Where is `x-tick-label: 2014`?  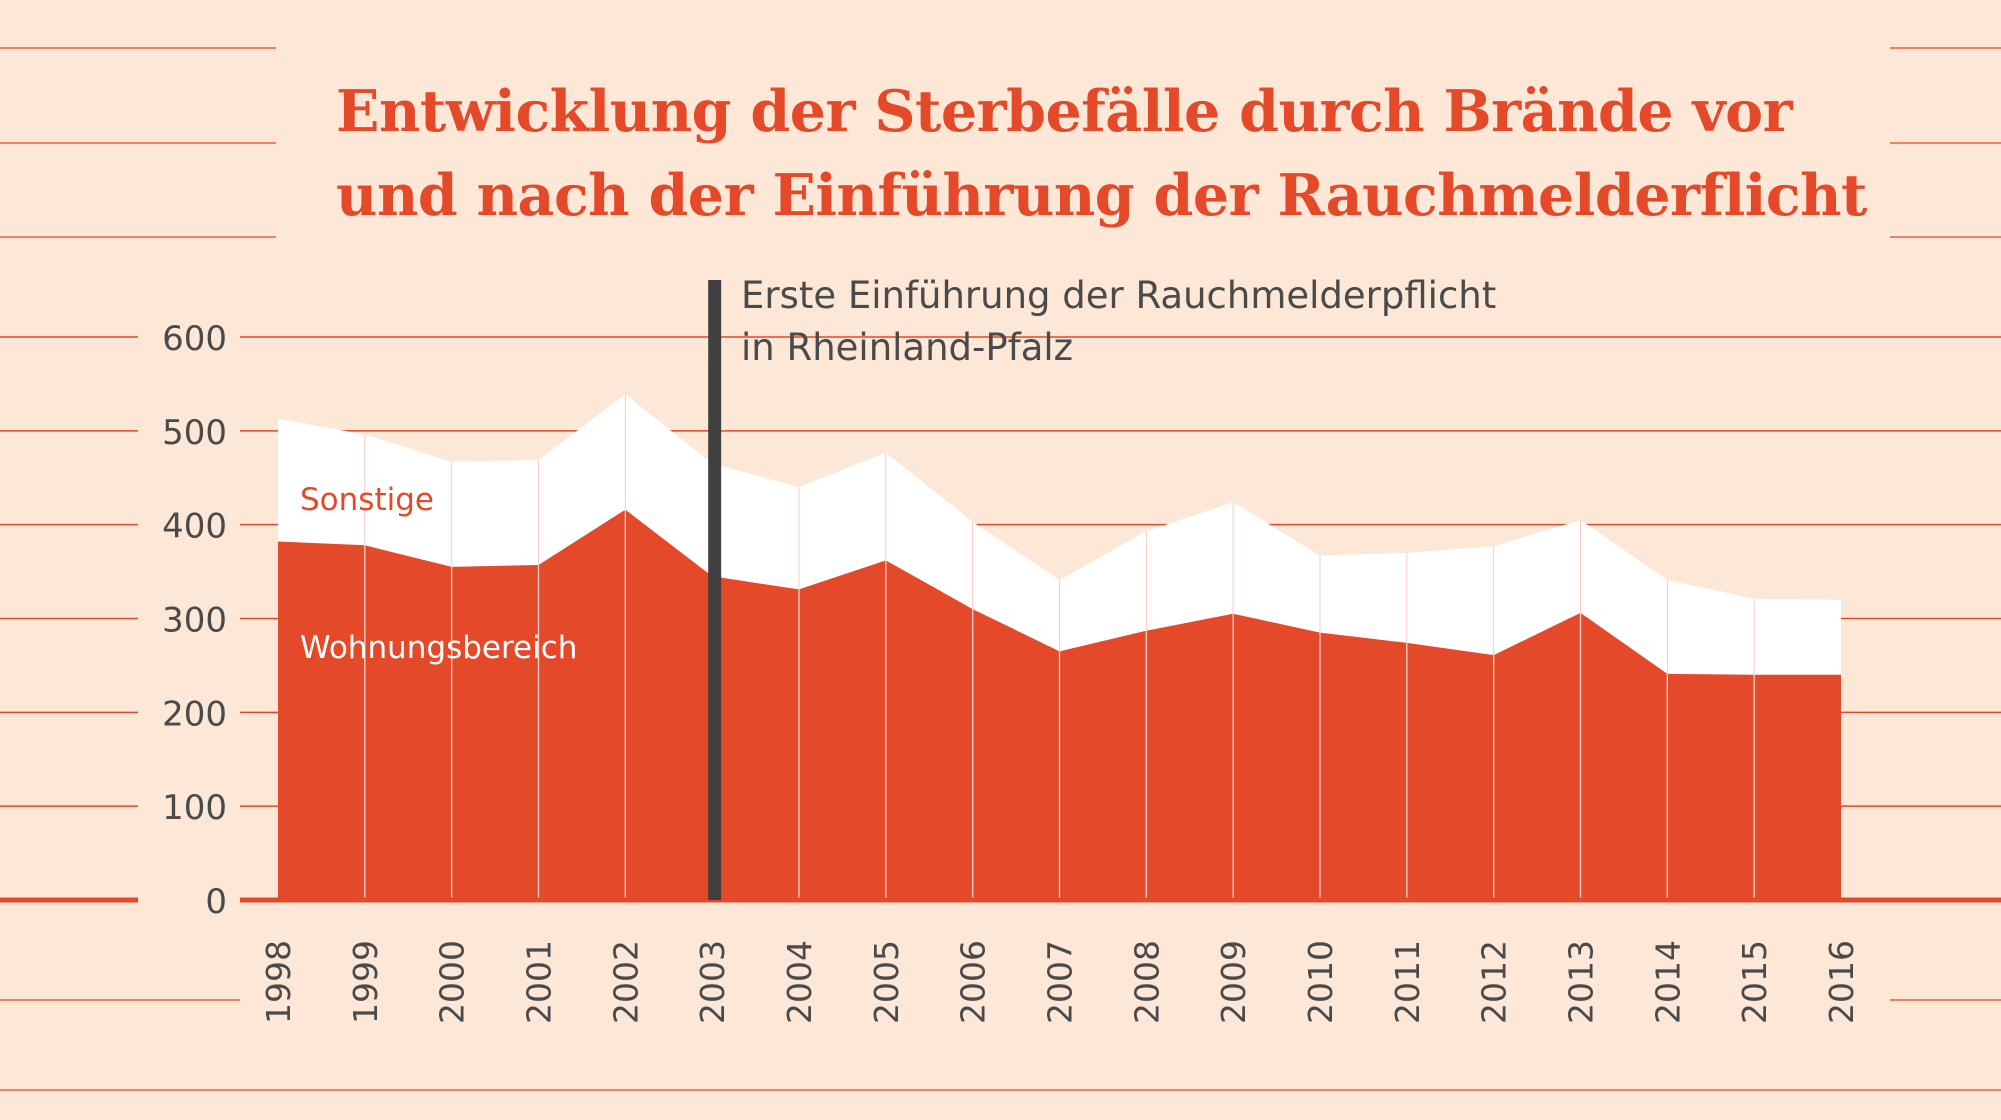 x-tick-label: 2014 is located at coordinates (1667, 982).